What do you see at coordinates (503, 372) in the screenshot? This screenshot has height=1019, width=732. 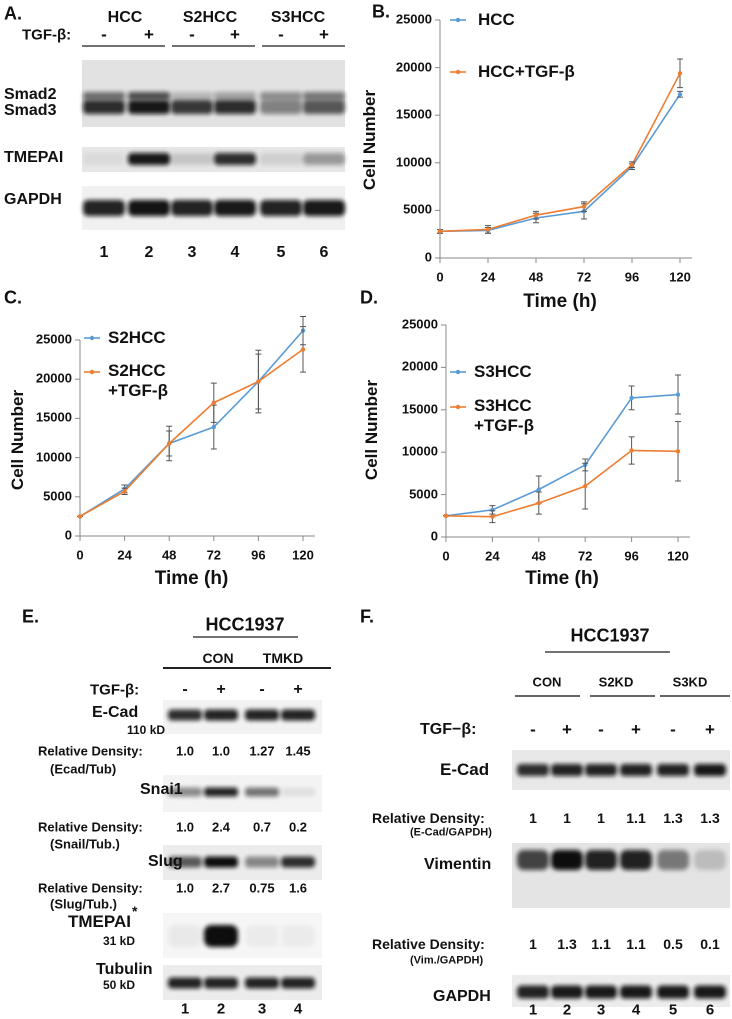 I see `legend-label: S3HCC` at bounding box center [503, 372].